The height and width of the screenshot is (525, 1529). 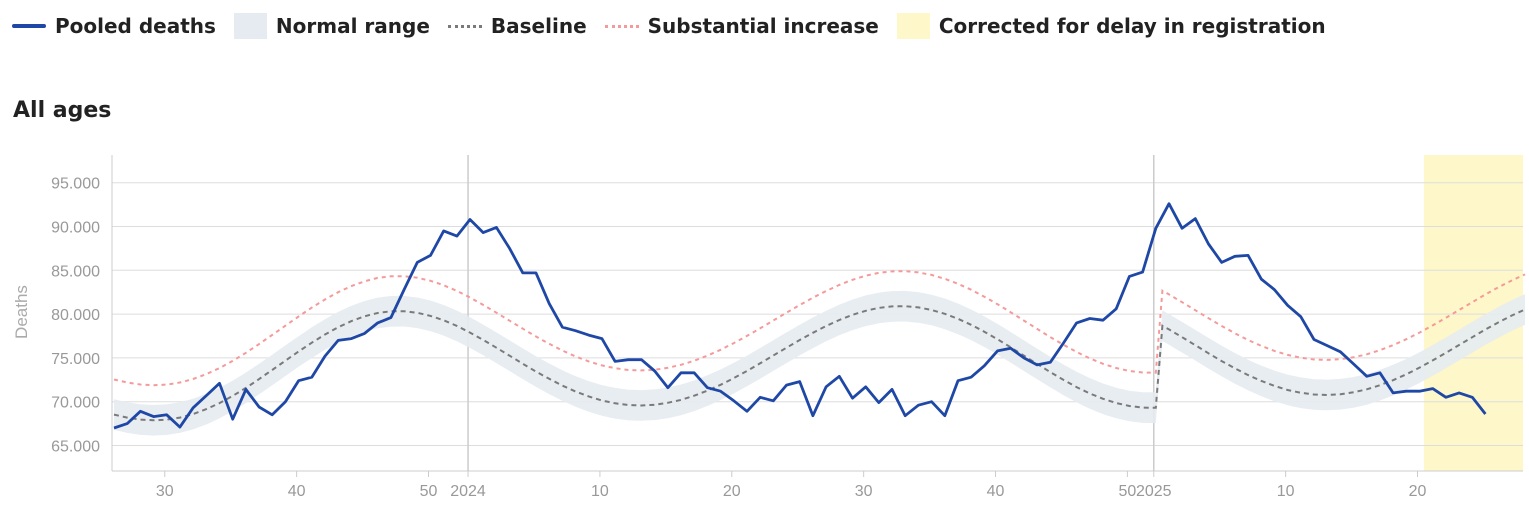 I want to click on y-tick-label: 95.000, so click(x=75, y=184).